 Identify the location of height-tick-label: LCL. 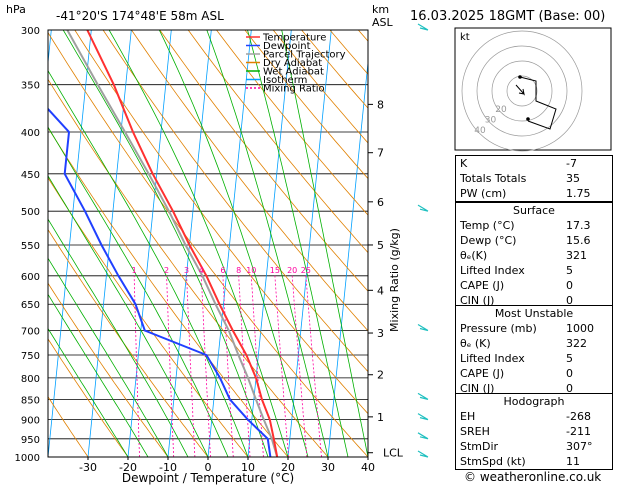
(393, 453).